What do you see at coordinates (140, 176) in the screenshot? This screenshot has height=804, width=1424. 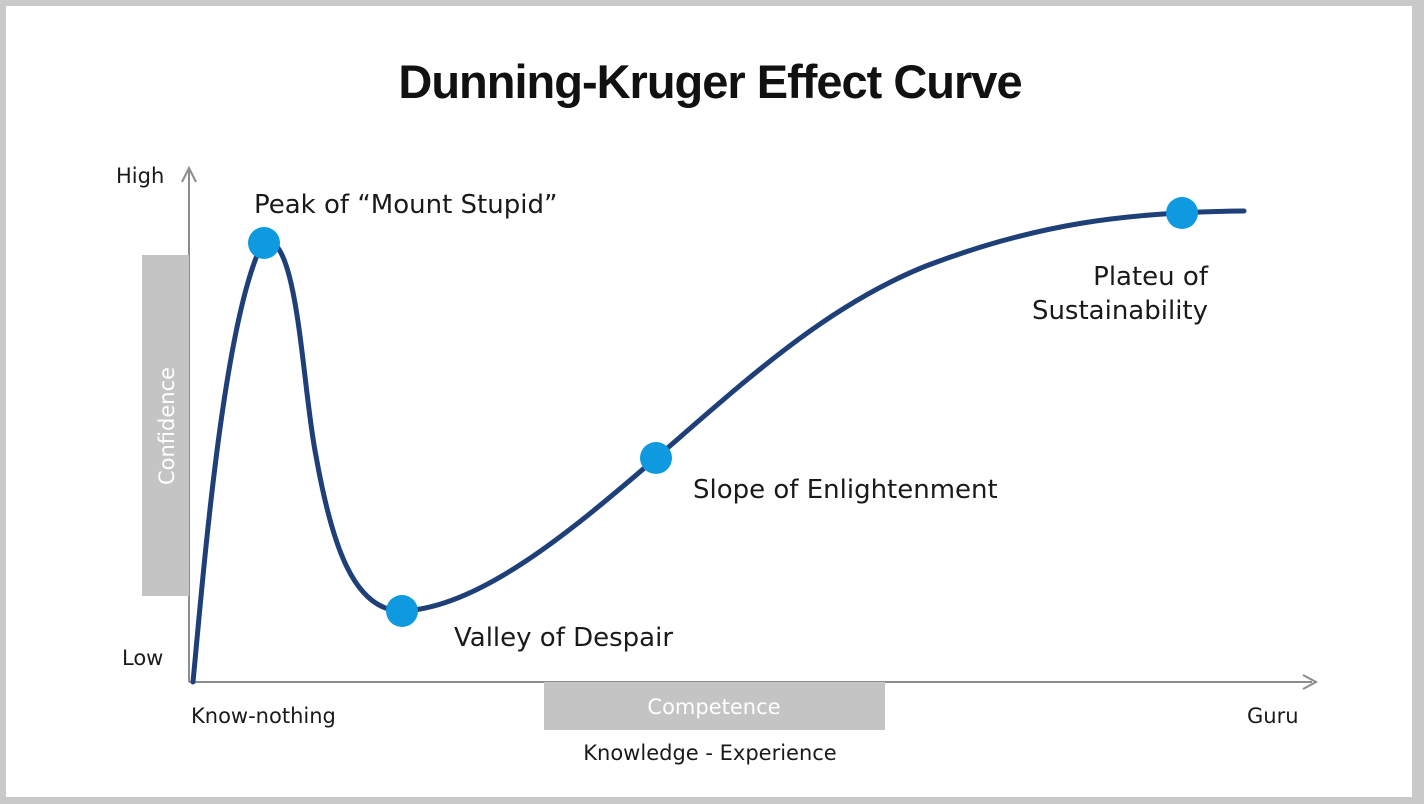 I see `y-axis-high-label: High` at bounding box center [140, 176].